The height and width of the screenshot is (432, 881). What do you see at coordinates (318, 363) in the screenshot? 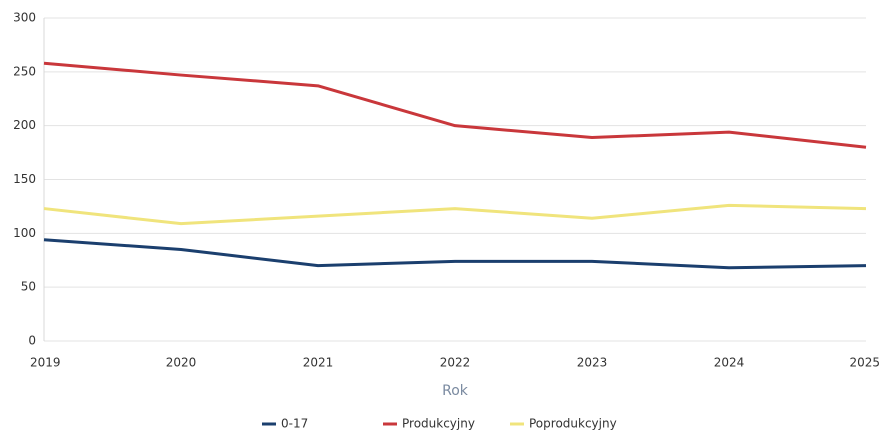
I see `x-tick-label: 2021` at bounding box center [318, 363].